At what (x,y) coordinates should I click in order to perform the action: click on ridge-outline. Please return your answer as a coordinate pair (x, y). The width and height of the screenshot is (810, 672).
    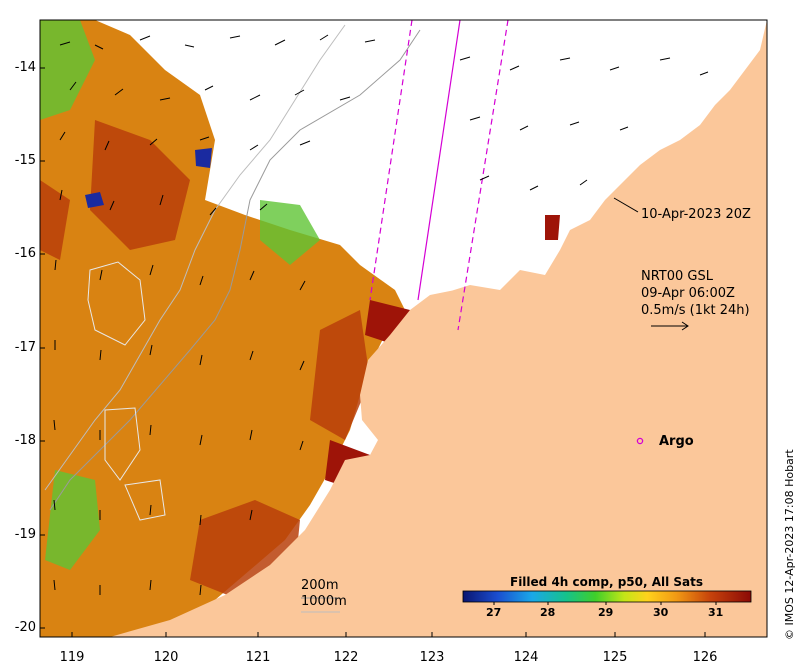
    Looking at the image, I should click on (126, 391).